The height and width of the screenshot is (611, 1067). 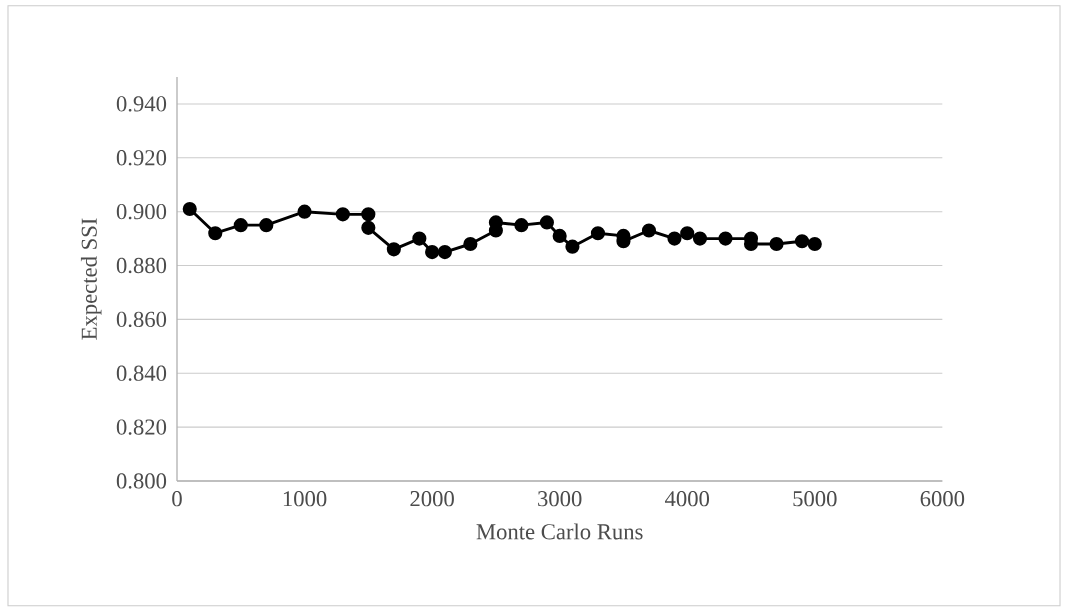 What do you see at coordinates (177, 499) in the screenshot?
I see `x-tick-label: 0` at bounding box center [177, 499].